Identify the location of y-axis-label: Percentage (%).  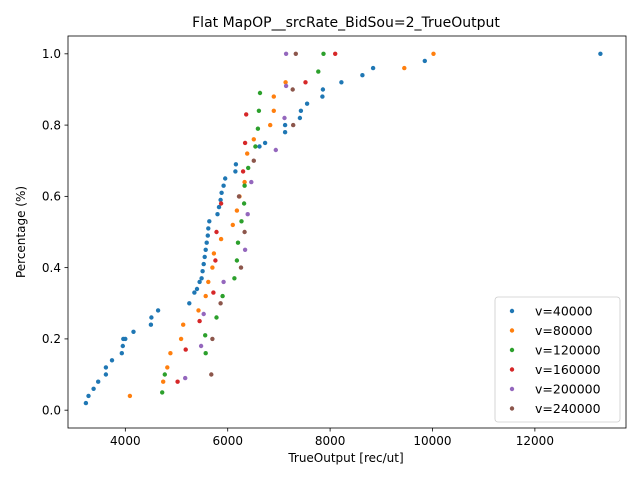
(21, 232).